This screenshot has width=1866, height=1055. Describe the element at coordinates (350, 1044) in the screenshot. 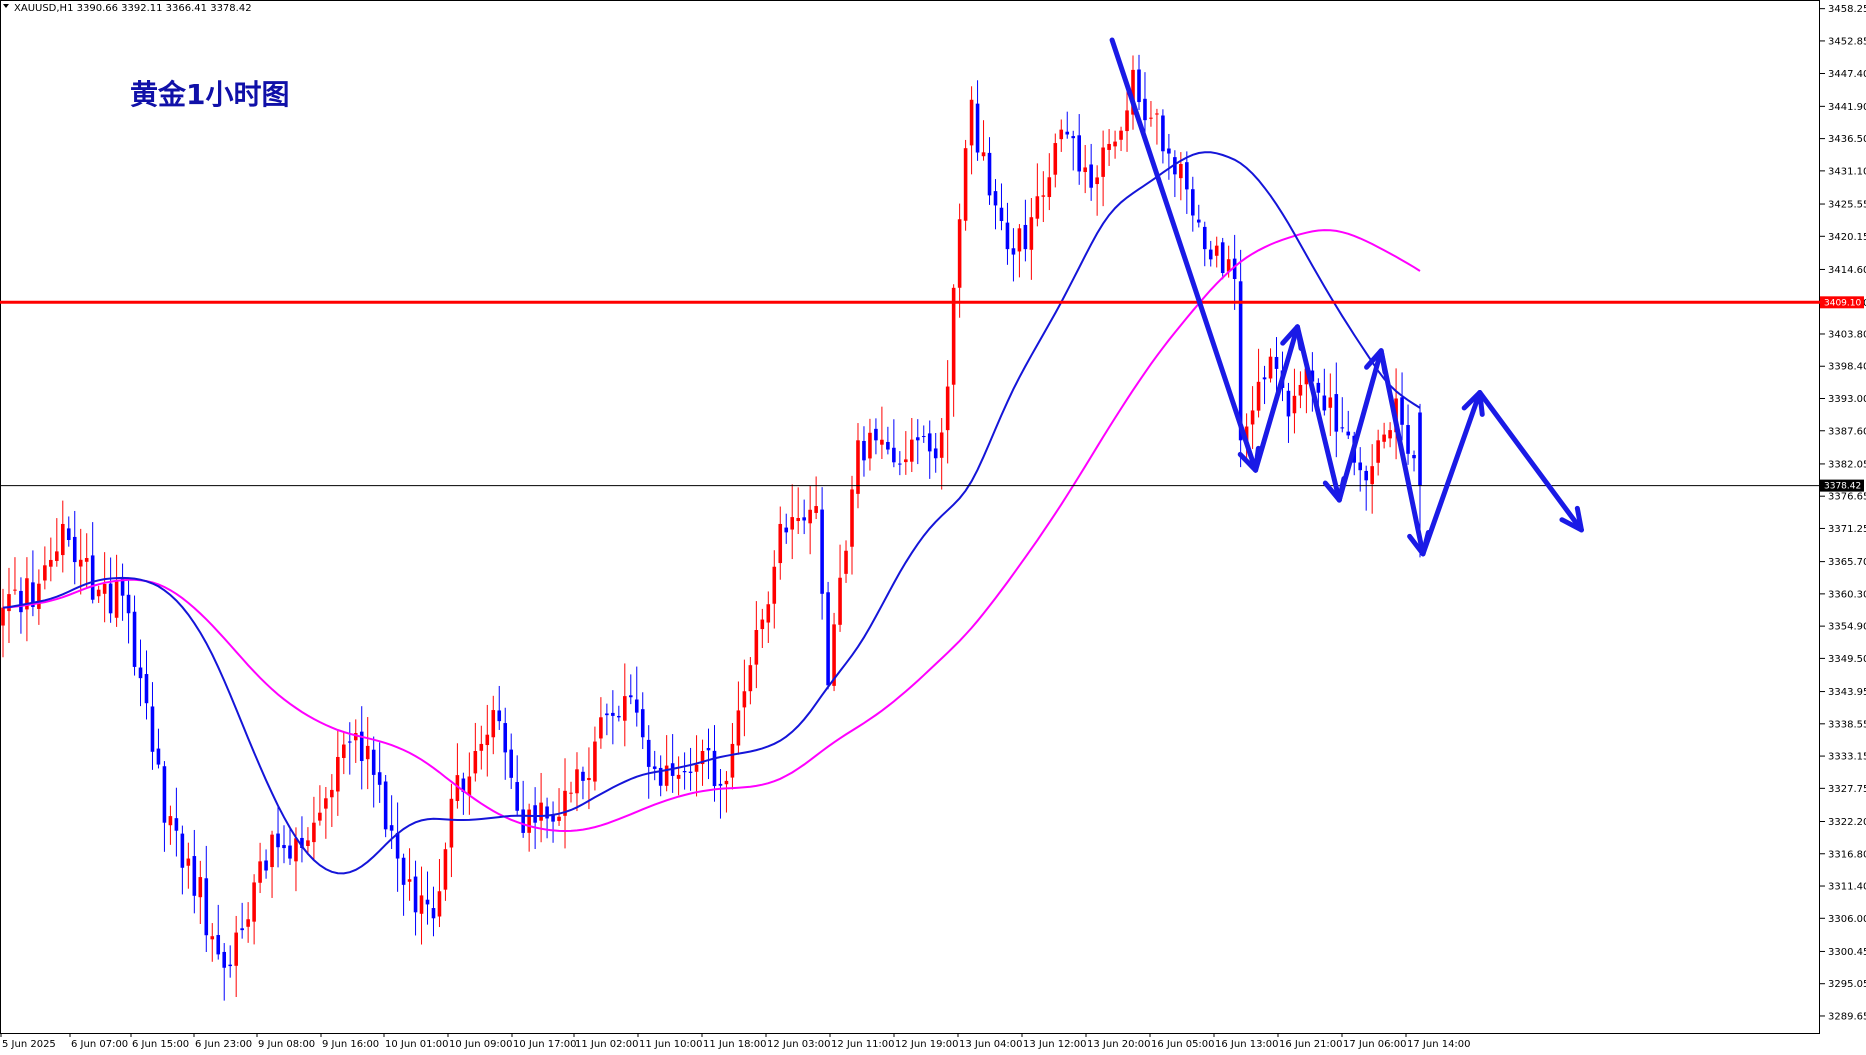

I see `x-tick-label: 9 Jun 16:00` at that location.